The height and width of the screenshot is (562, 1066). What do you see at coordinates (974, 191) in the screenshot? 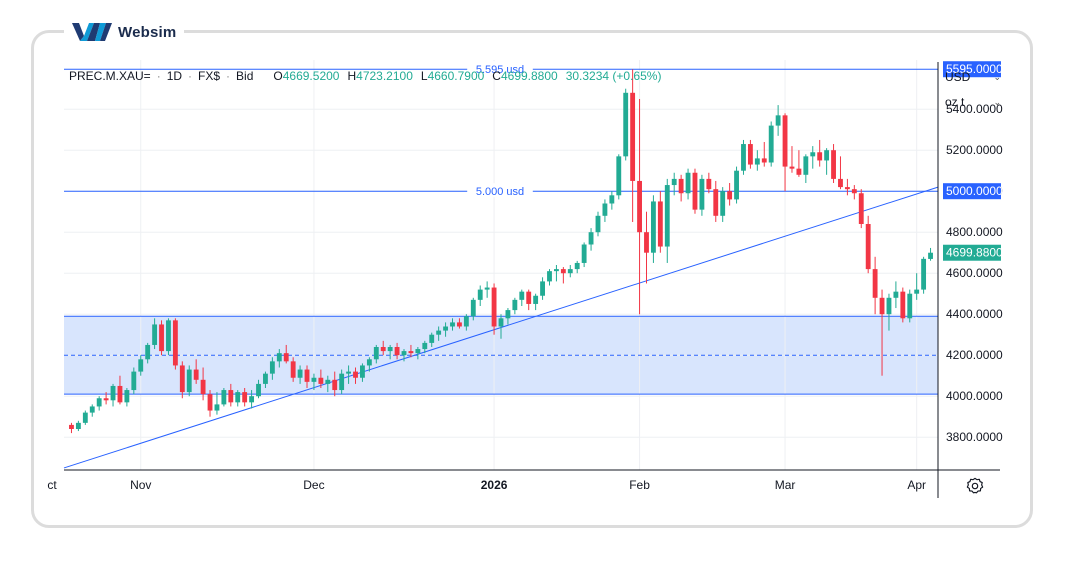
I see `line-price-badge: 5000.0000` at bounding box center [974, 191].